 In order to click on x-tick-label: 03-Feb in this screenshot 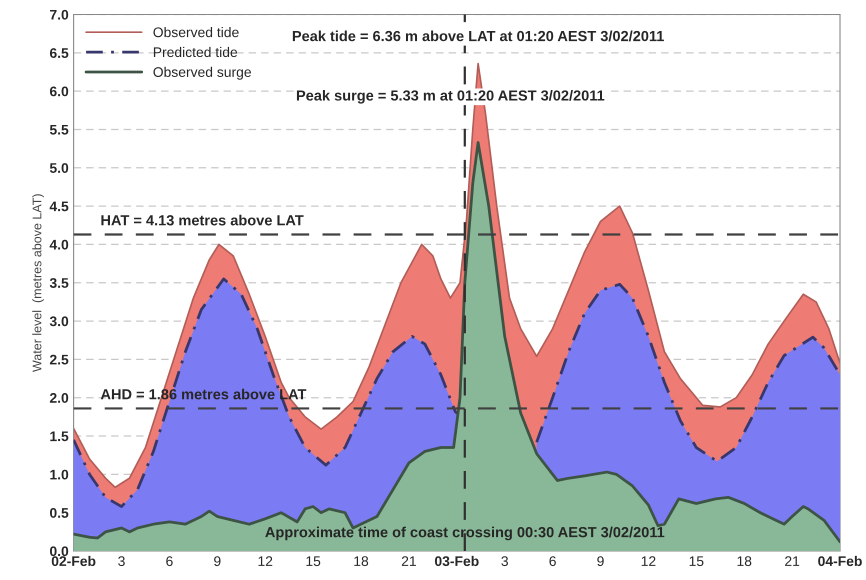, I will do `click(456, 561)`.